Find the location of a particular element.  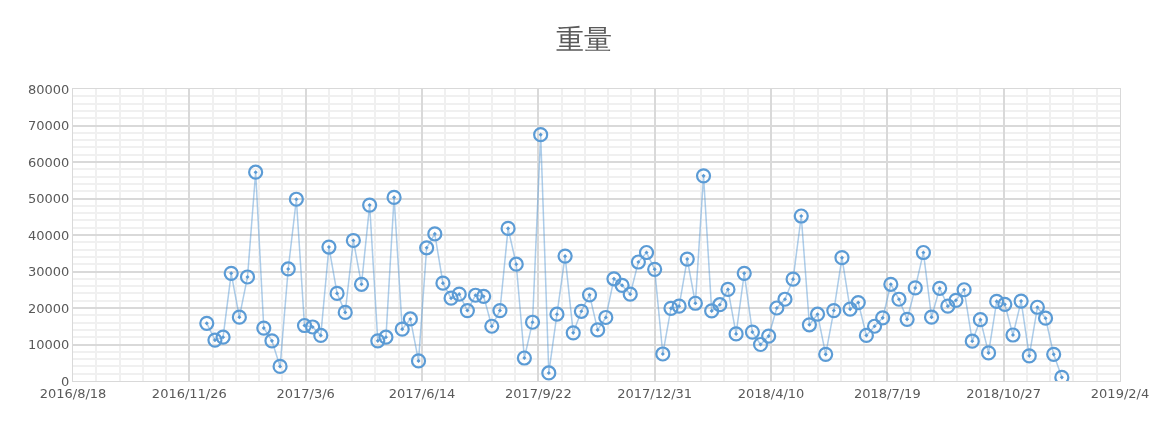

y-tick-label: 50000 is located at coordinates (49, 199).